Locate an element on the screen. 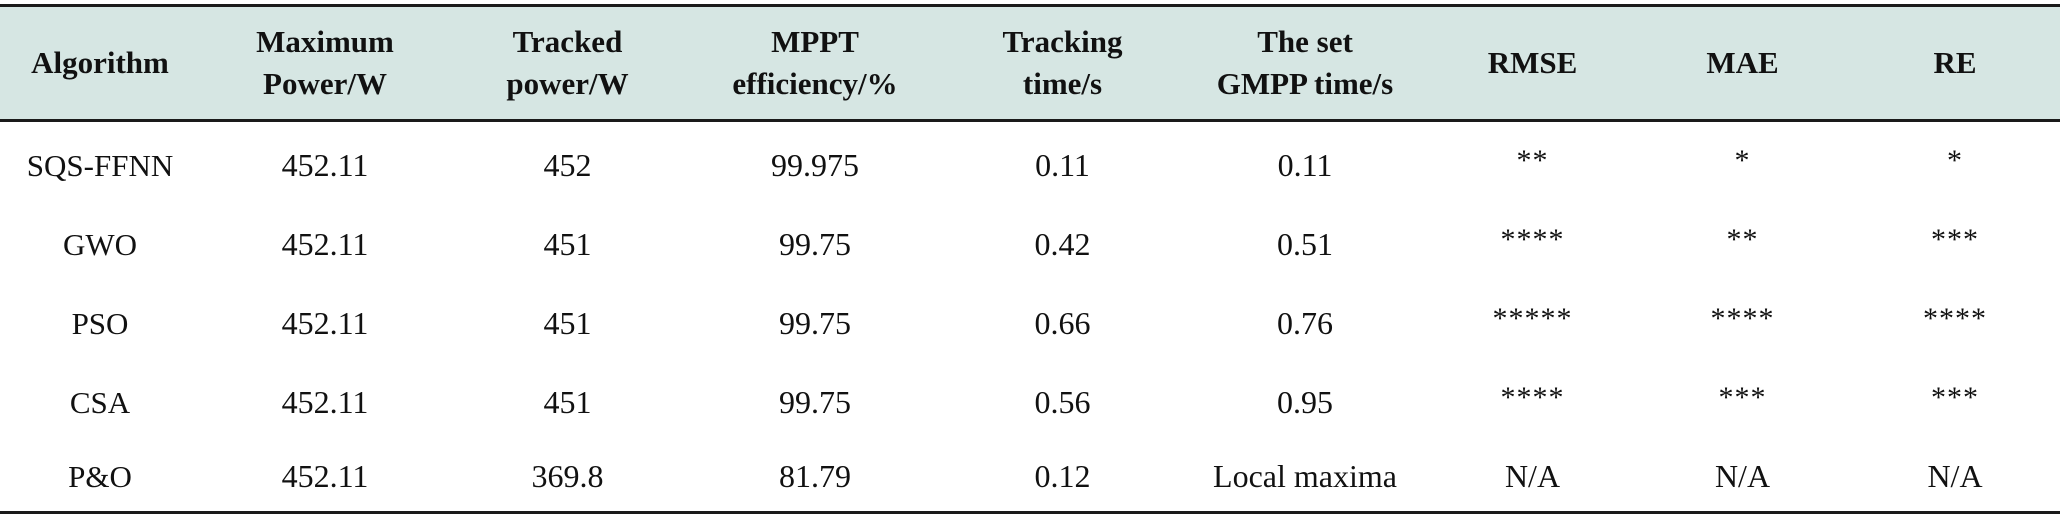 The image size is (2060, 514). cell-tracked-power: 452 is located at coordinates (567, 165).